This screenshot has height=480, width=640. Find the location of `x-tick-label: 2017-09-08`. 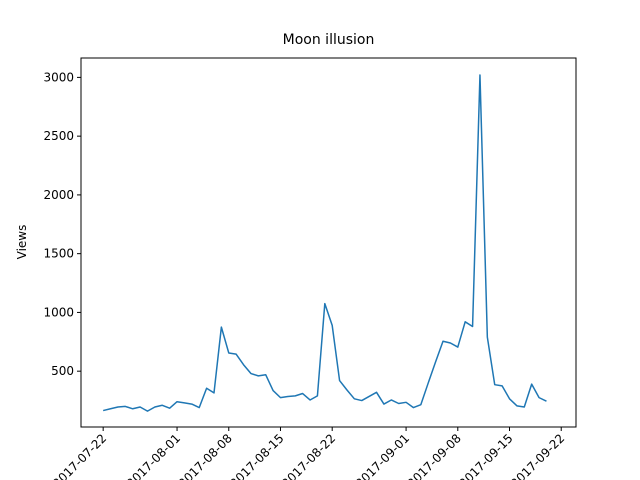

x-tick-label: 2017-09-08 is located at coordinates (434, 455).